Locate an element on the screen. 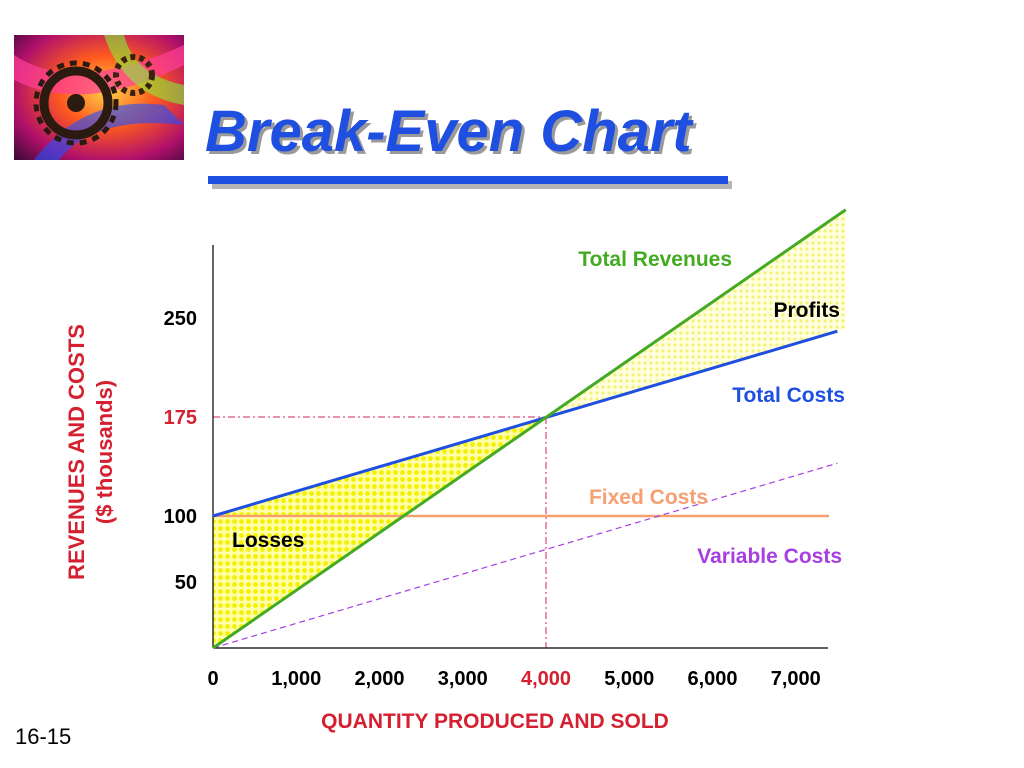  y-tick-label: 175 is located at coordinates (180, 418).